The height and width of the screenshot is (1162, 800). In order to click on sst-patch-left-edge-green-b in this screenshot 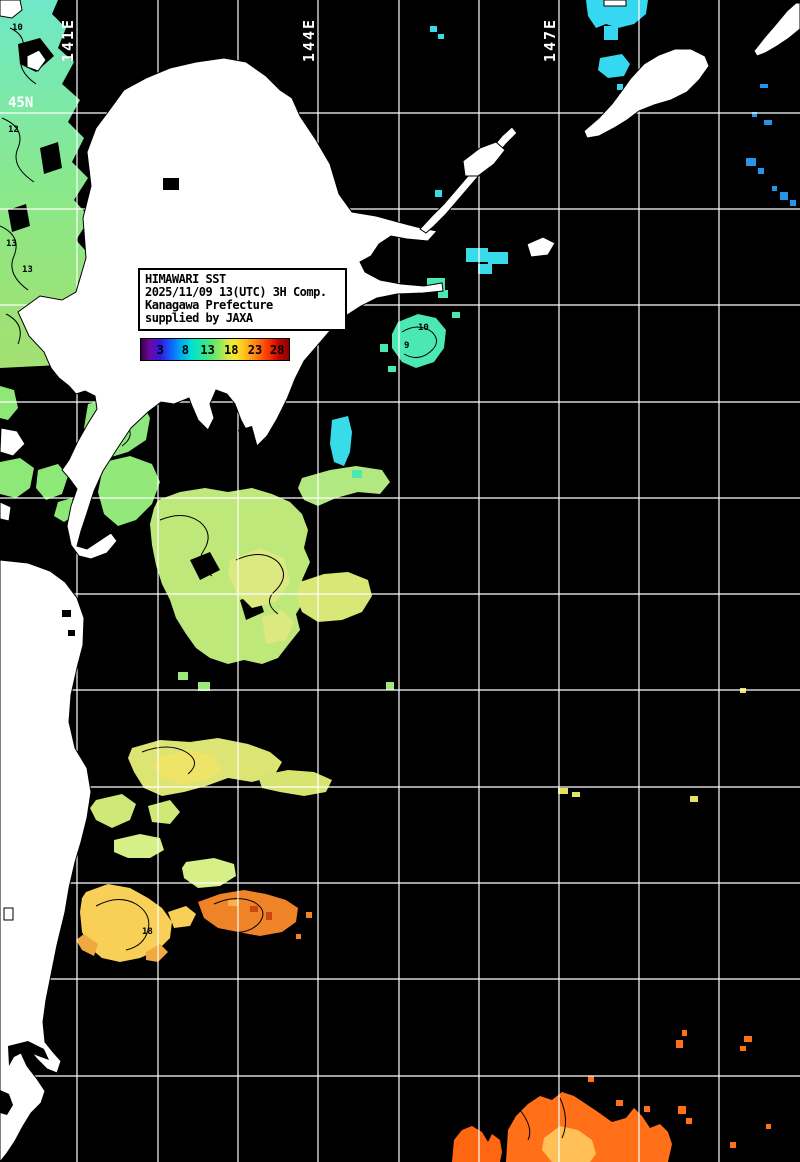, I will do `click(17, 478)`.